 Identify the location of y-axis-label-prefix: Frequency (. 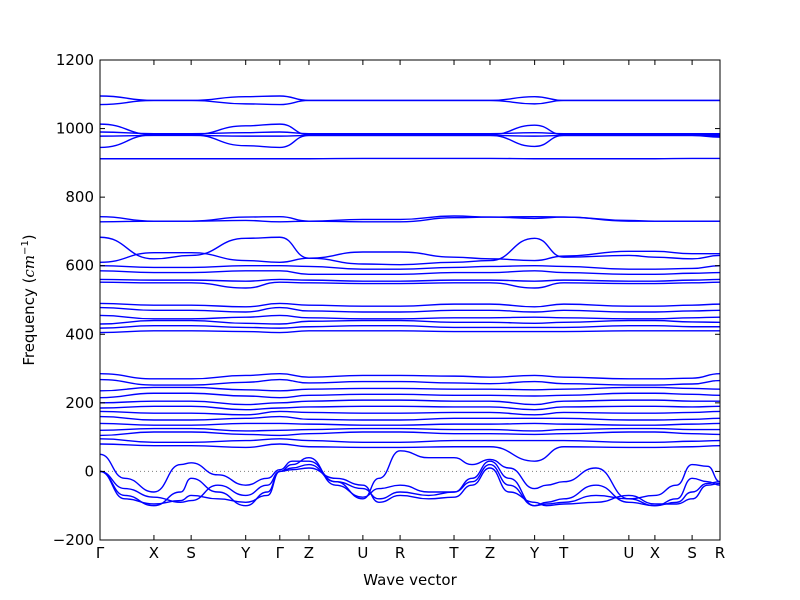
(29, 322).